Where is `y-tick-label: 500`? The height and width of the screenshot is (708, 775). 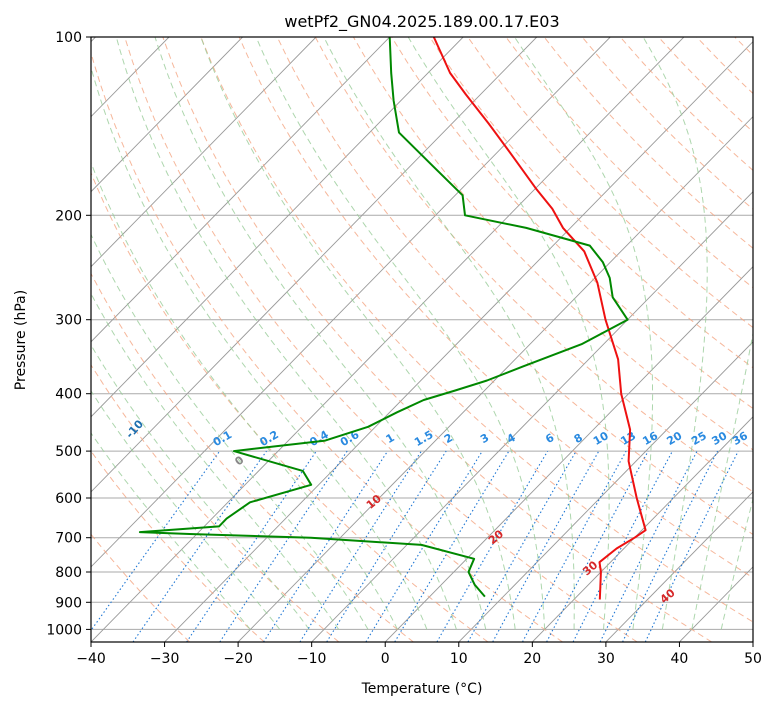 y-tick-label: 500 is located at coordinates (68, 452).